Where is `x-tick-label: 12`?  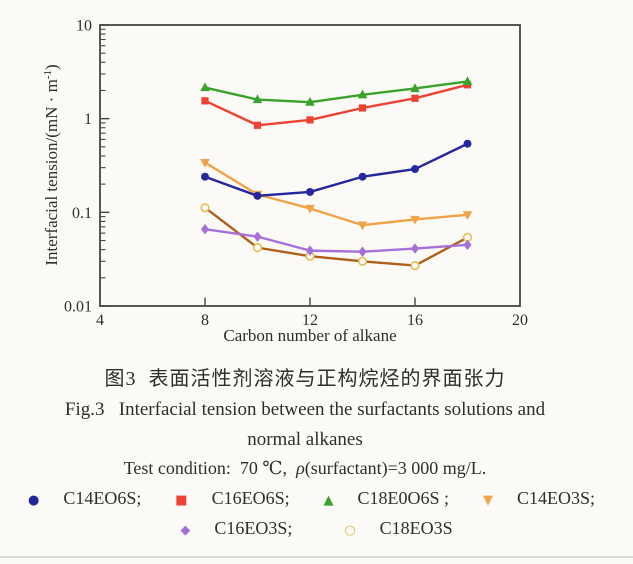 x-tick-label: 12 is located at coordinates (310, 320).